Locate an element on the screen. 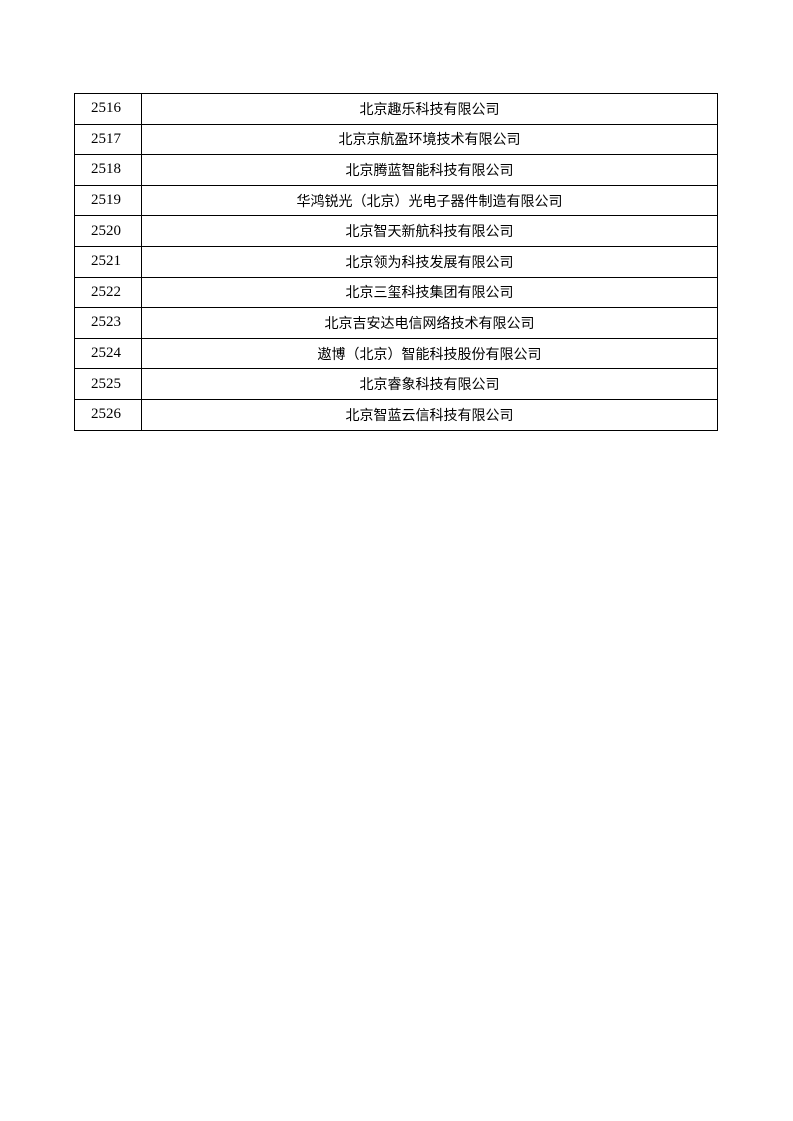  table-row: 2517 北京京航盈环境技术有限公司 is located at coordinates (396, 139).